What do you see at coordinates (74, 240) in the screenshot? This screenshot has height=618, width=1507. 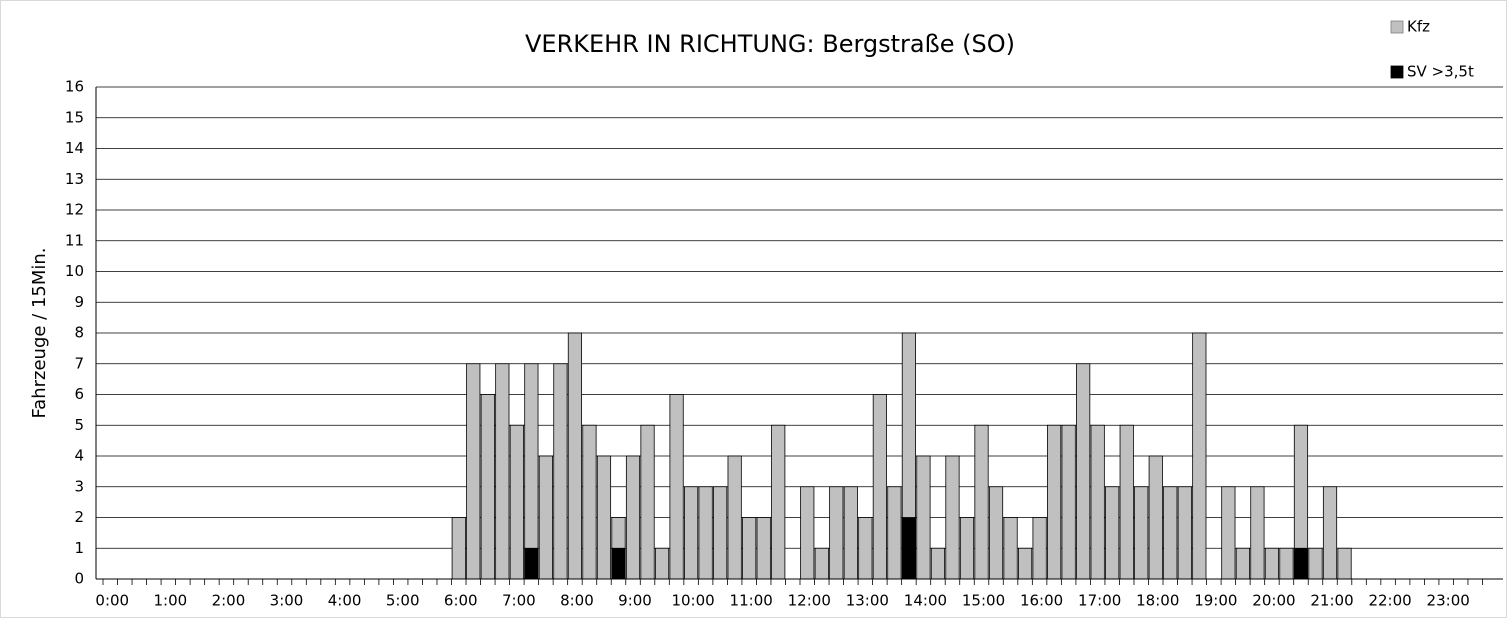 I see `y-tick-label: 11` at bounding box center [74, 240].